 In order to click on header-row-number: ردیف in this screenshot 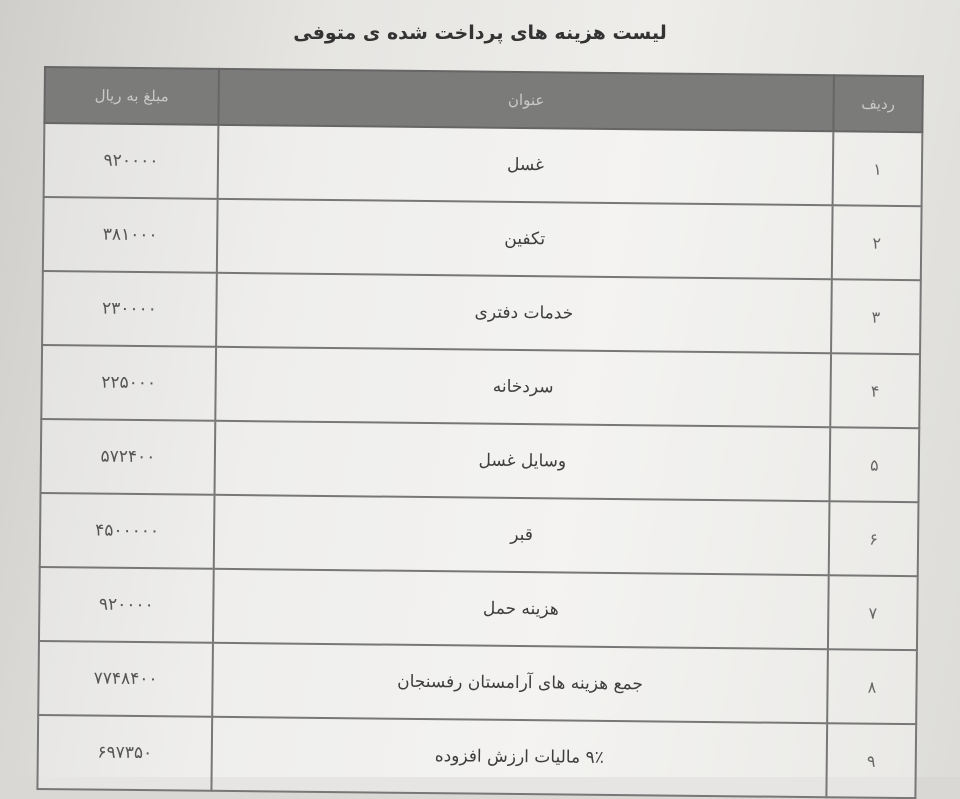, I will do `click(878, 104)`.